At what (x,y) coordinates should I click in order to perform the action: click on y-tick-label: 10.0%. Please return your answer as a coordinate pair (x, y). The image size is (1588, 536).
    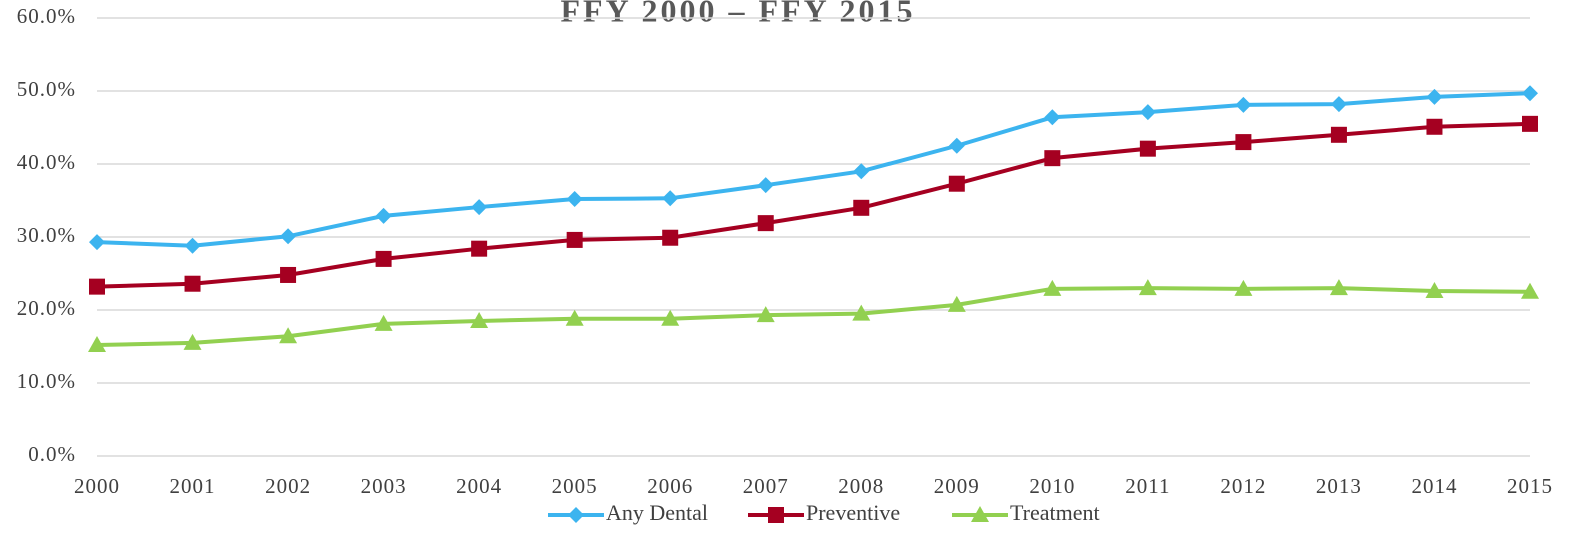
    Looking at the image, I should click on (46, 381).